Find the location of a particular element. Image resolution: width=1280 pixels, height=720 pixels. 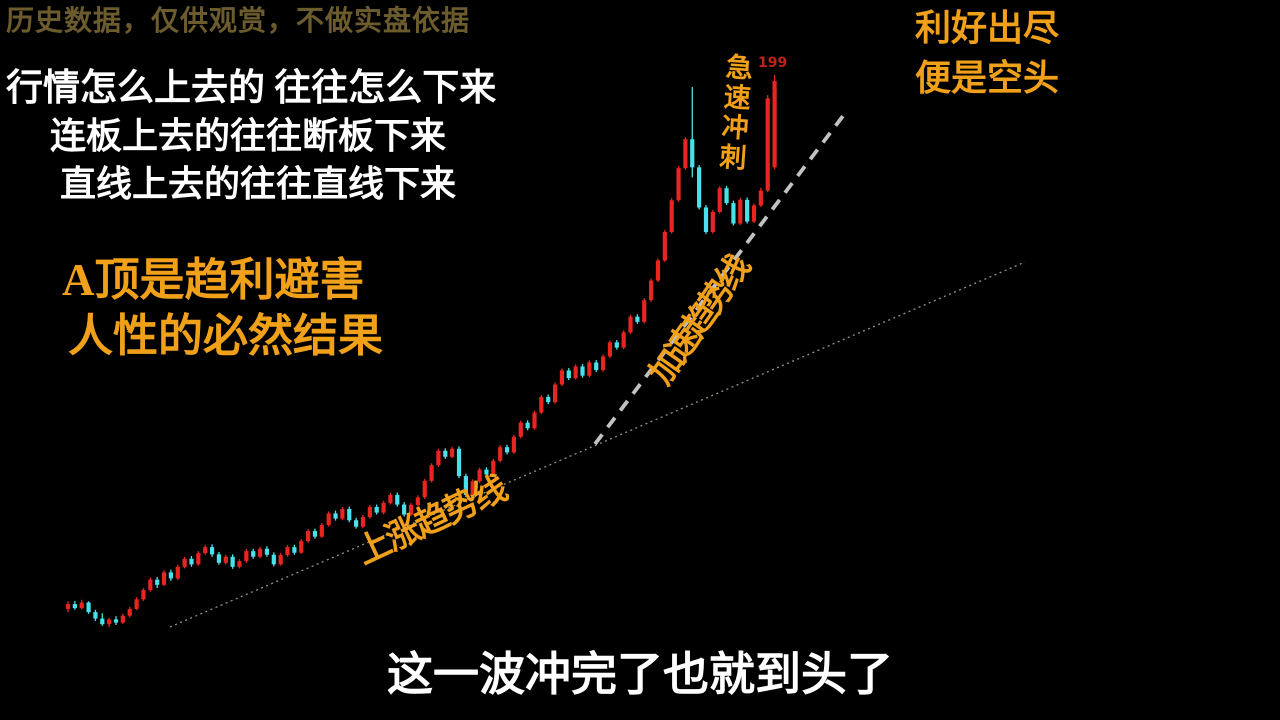

annotation-rapid-sprint: 急速冲刺 is located at coordinates (733, 112).